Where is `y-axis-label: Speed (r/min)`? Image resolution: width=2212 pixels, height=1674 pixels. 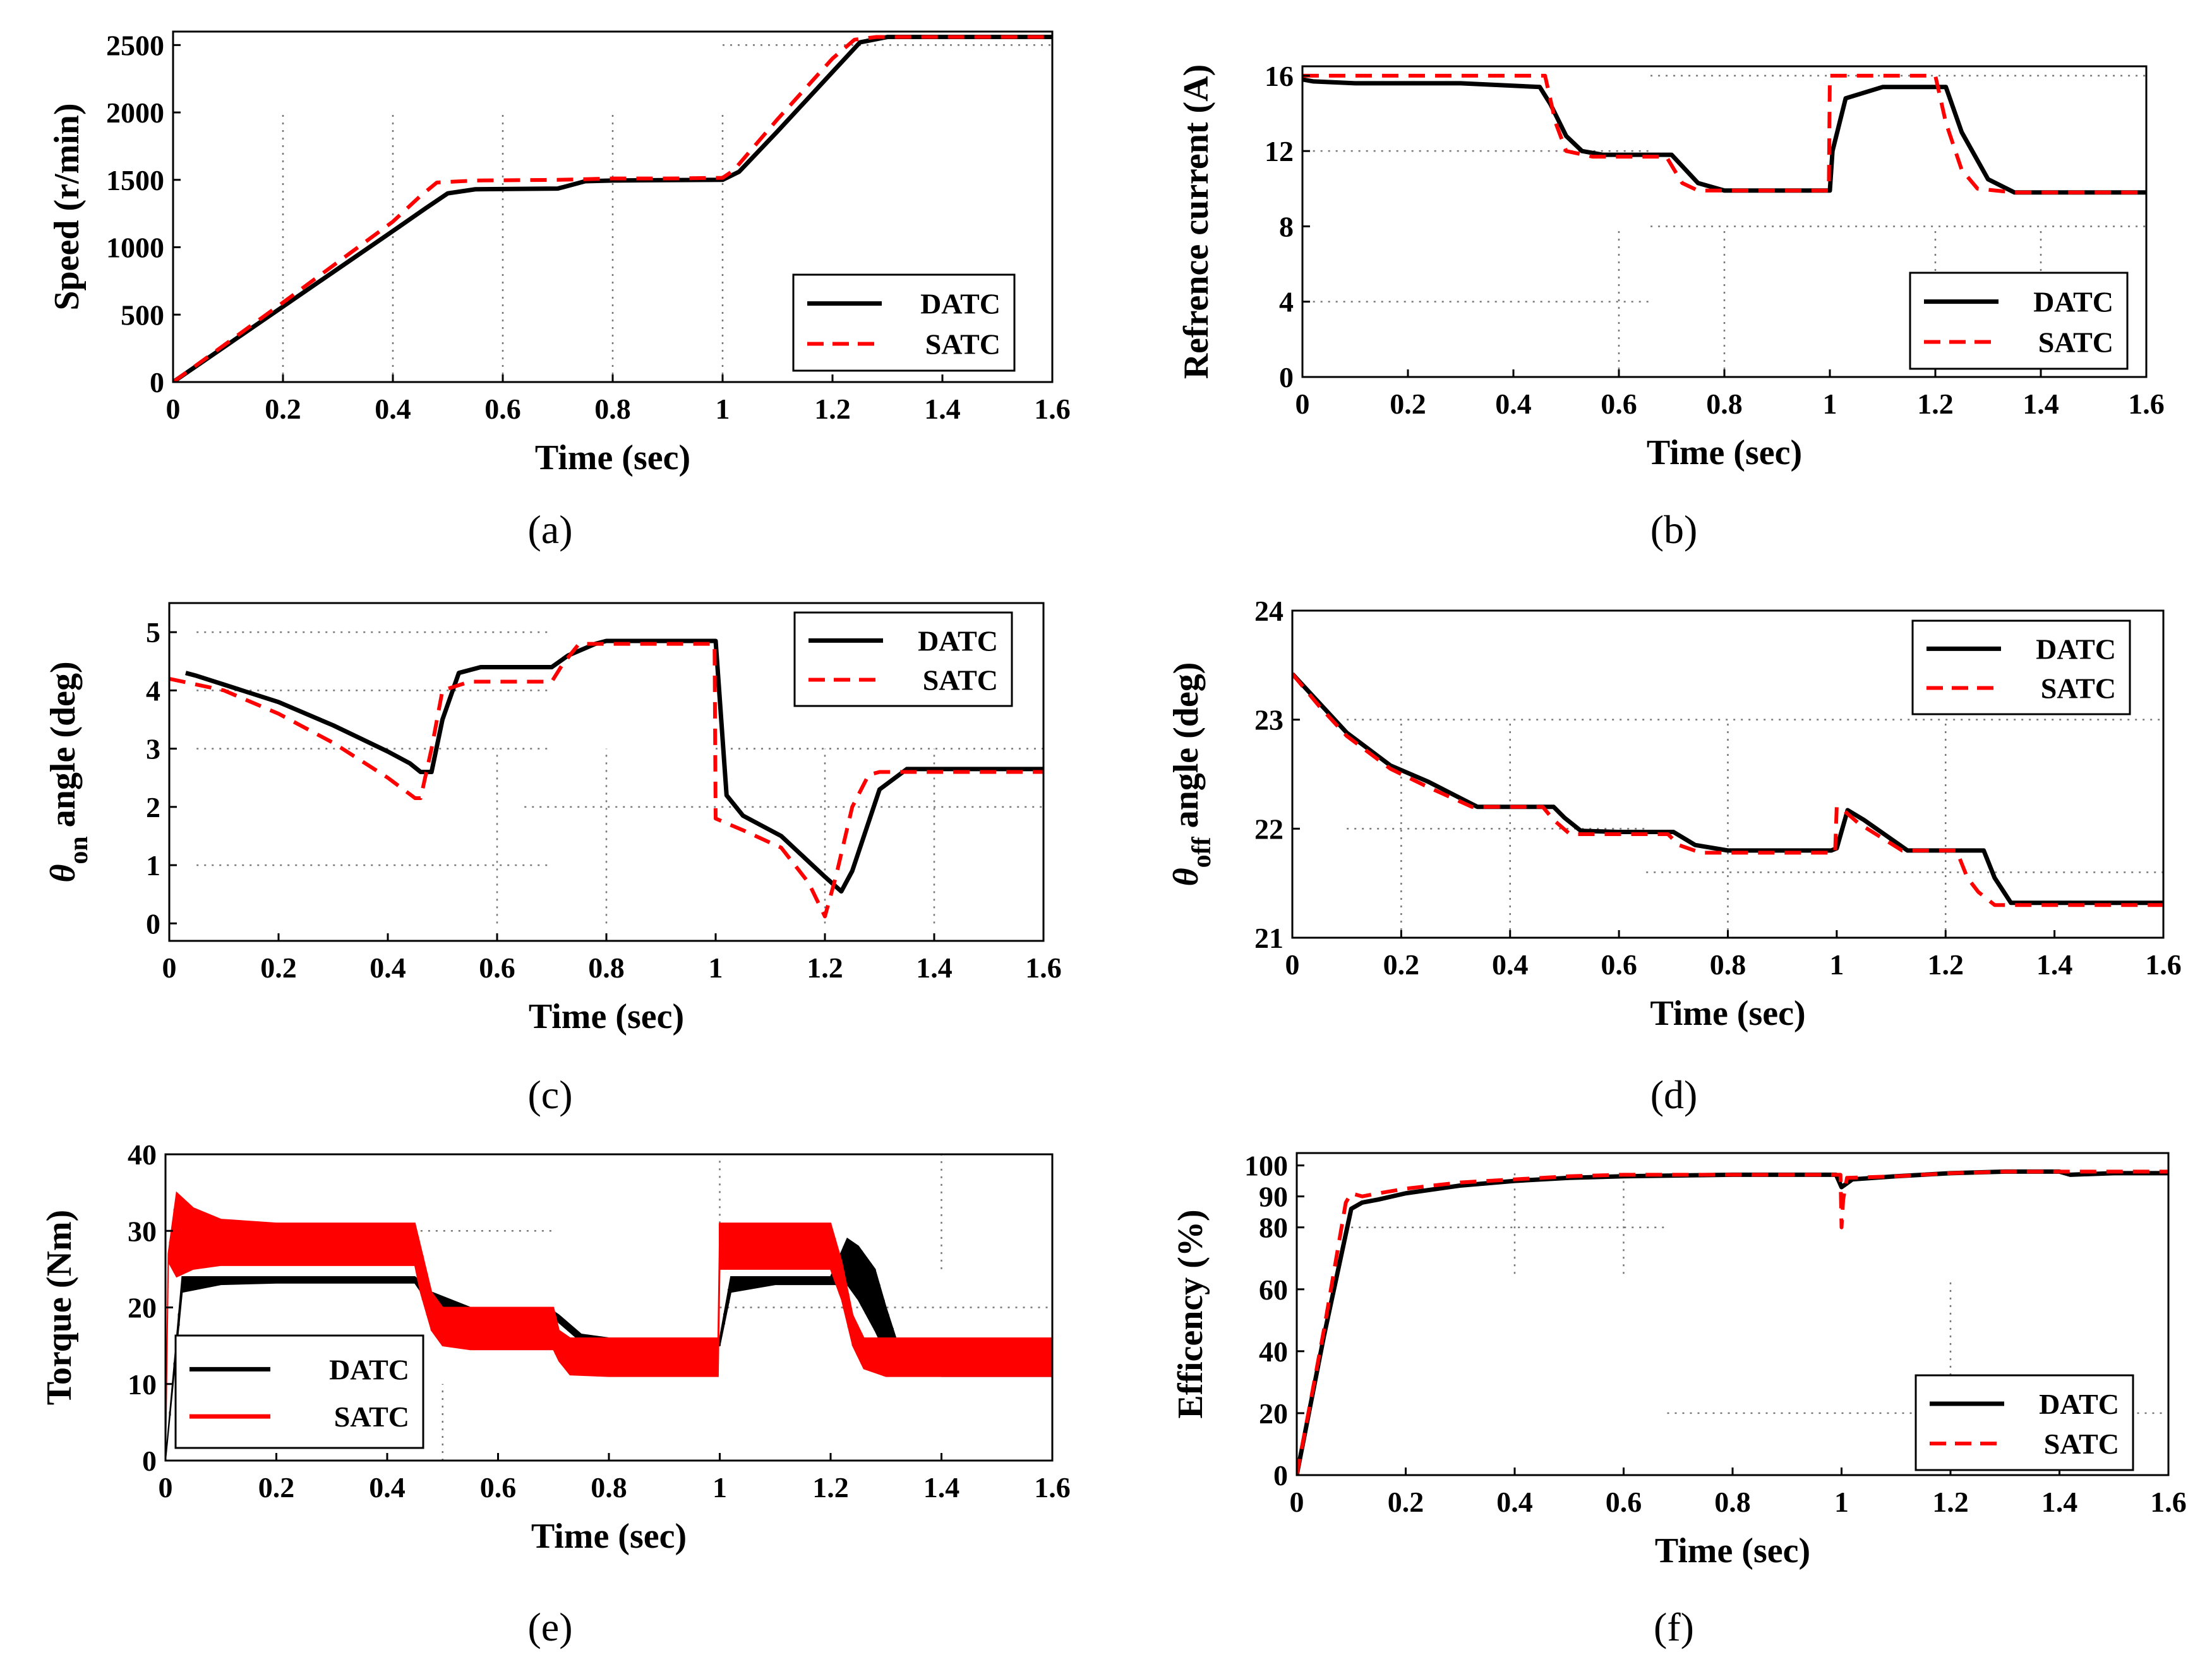
y-axis-label: Speed (r/min) is located at coordinates (67, 207).